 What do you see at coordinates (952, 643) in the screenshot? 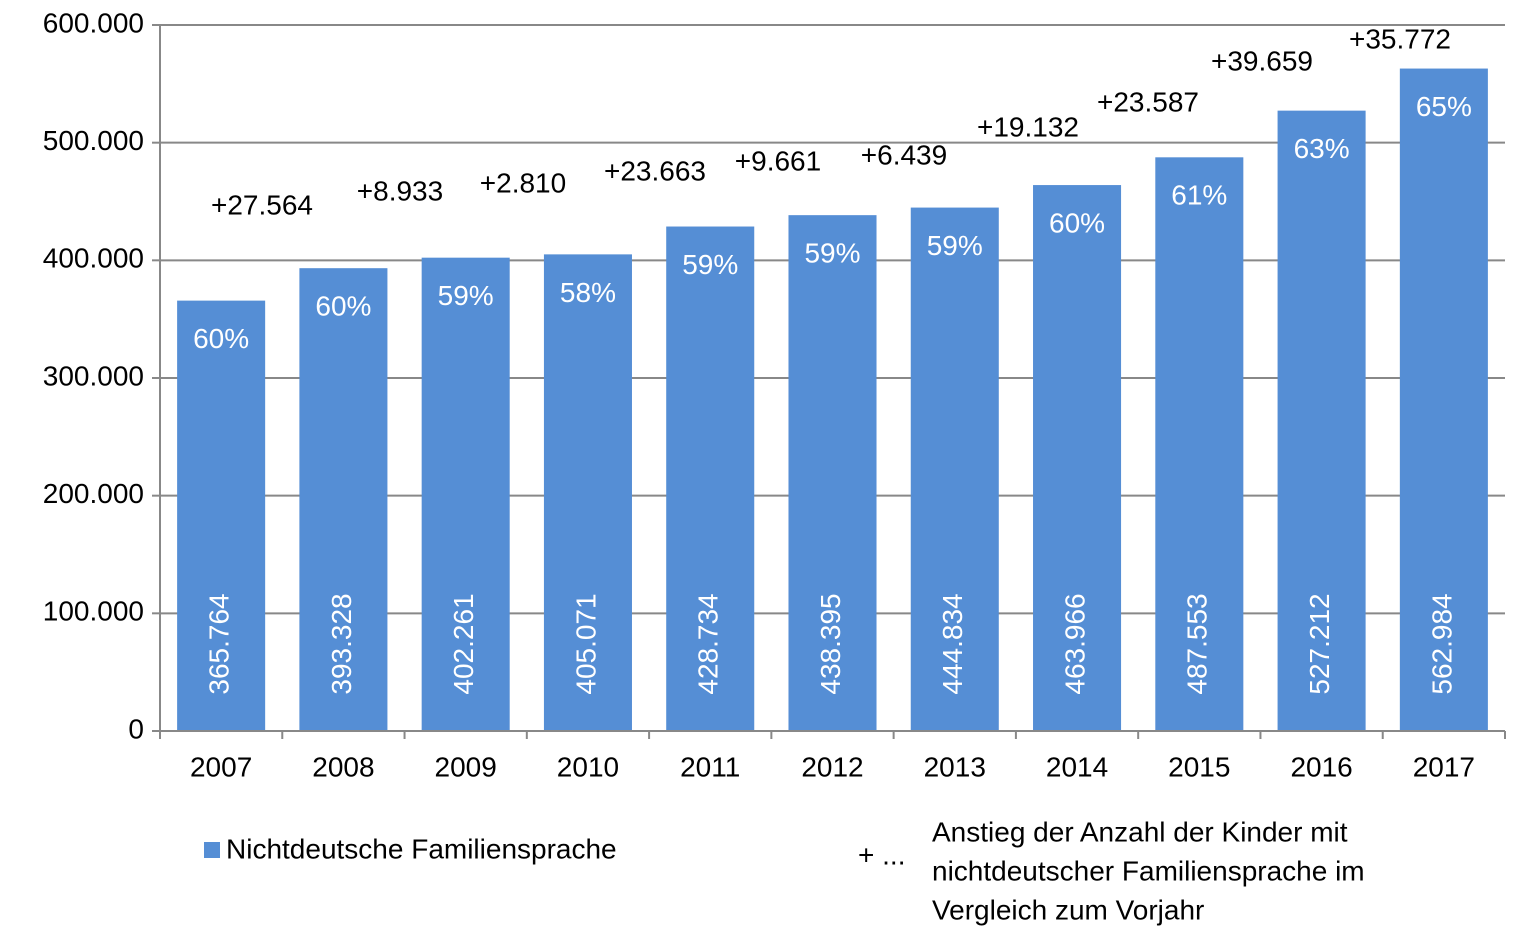
I see `value-label: 444.834` at bounding box center [952, 643].